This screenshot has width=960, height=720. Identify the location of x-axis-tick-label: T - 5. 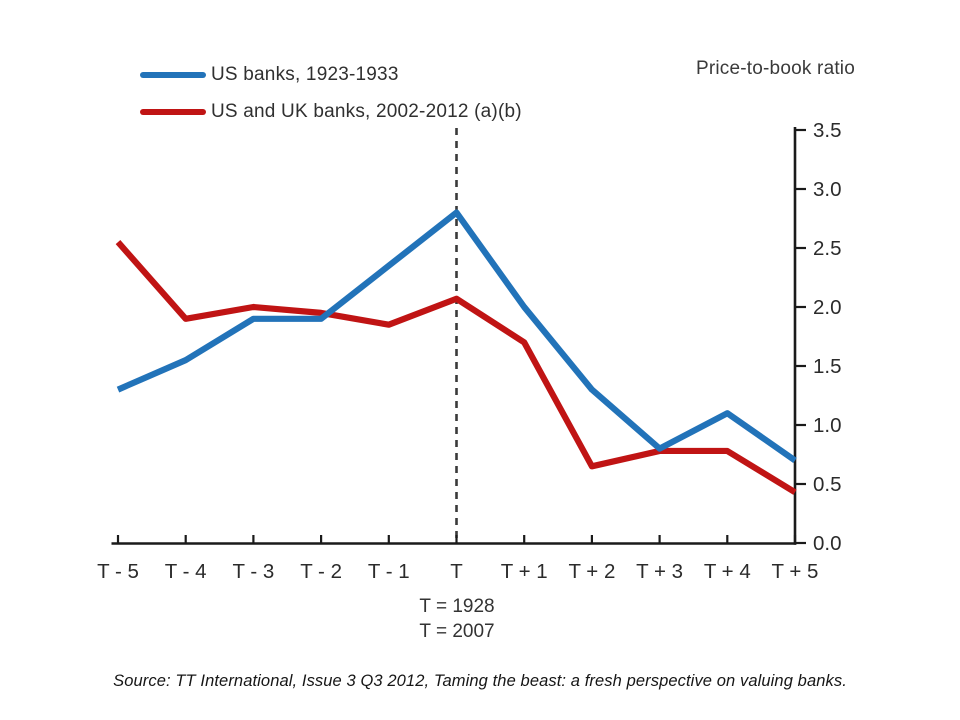
(118, 571).